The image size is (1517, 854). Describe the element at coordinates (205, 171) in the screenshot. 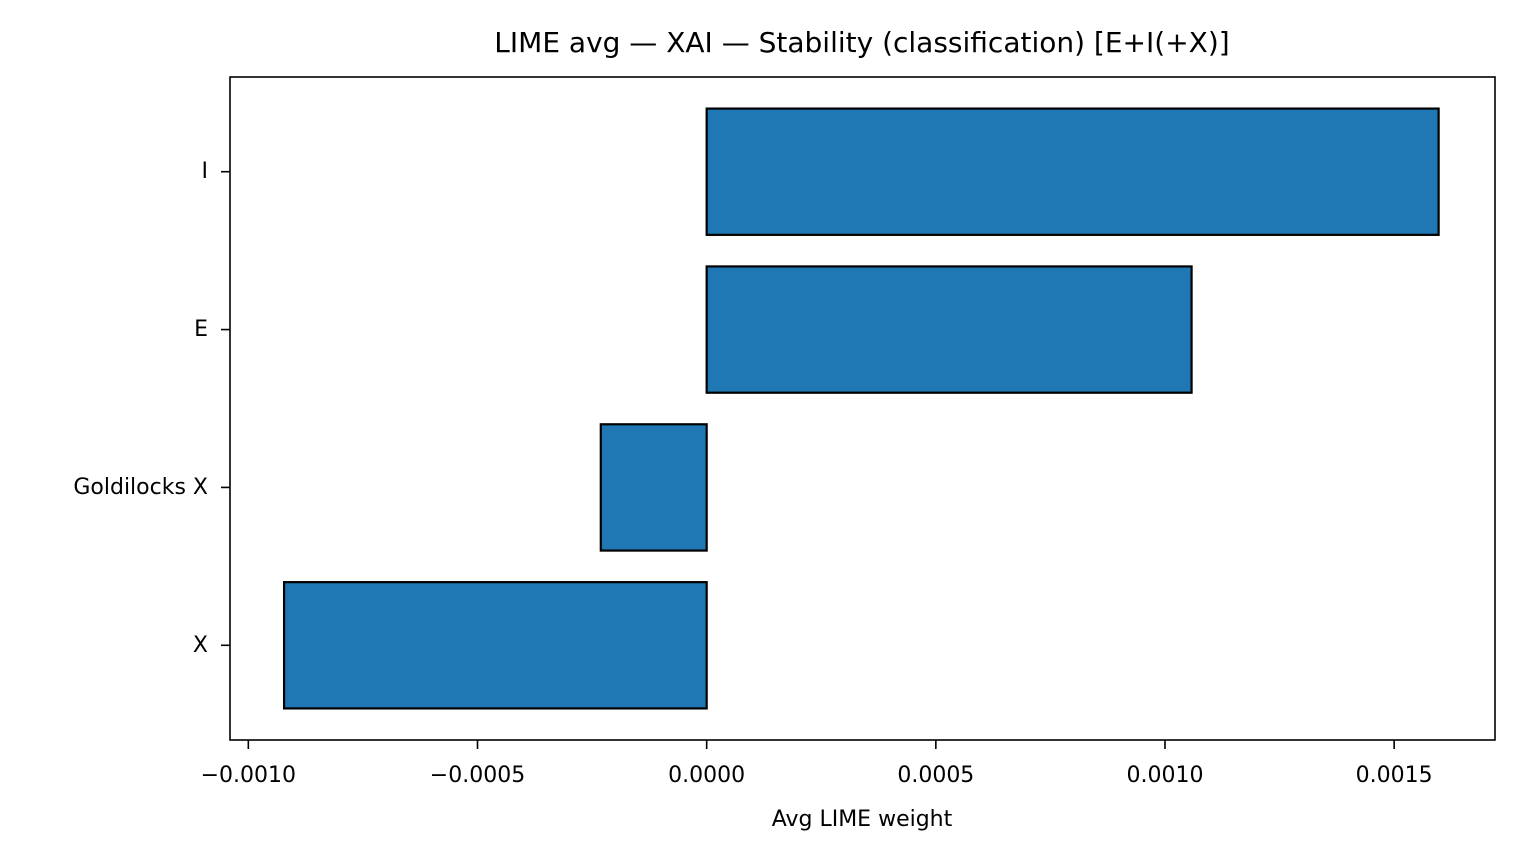

I see `y-tick-label: I` at that location.